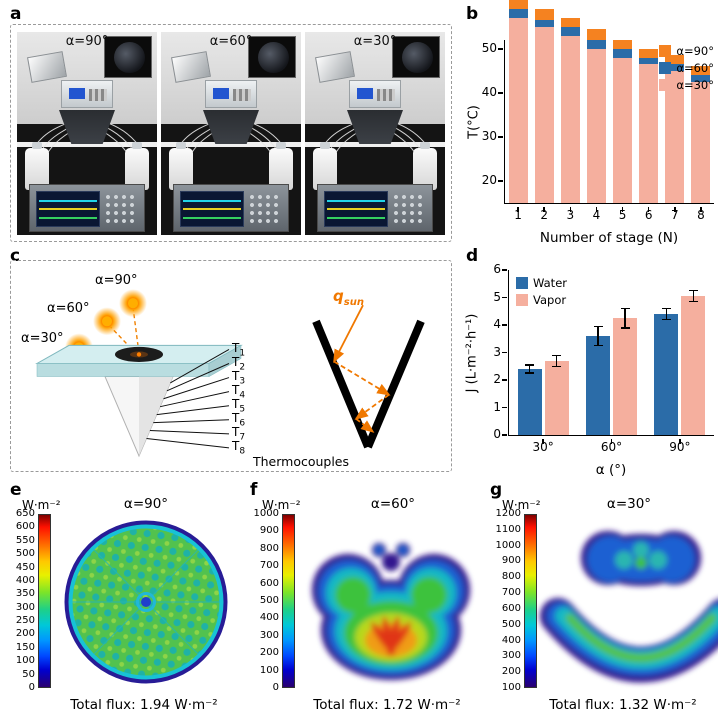 The width and height of the screenshot is (722, 724). I want to click on thermocouple-label: T2, so click(239, 364).